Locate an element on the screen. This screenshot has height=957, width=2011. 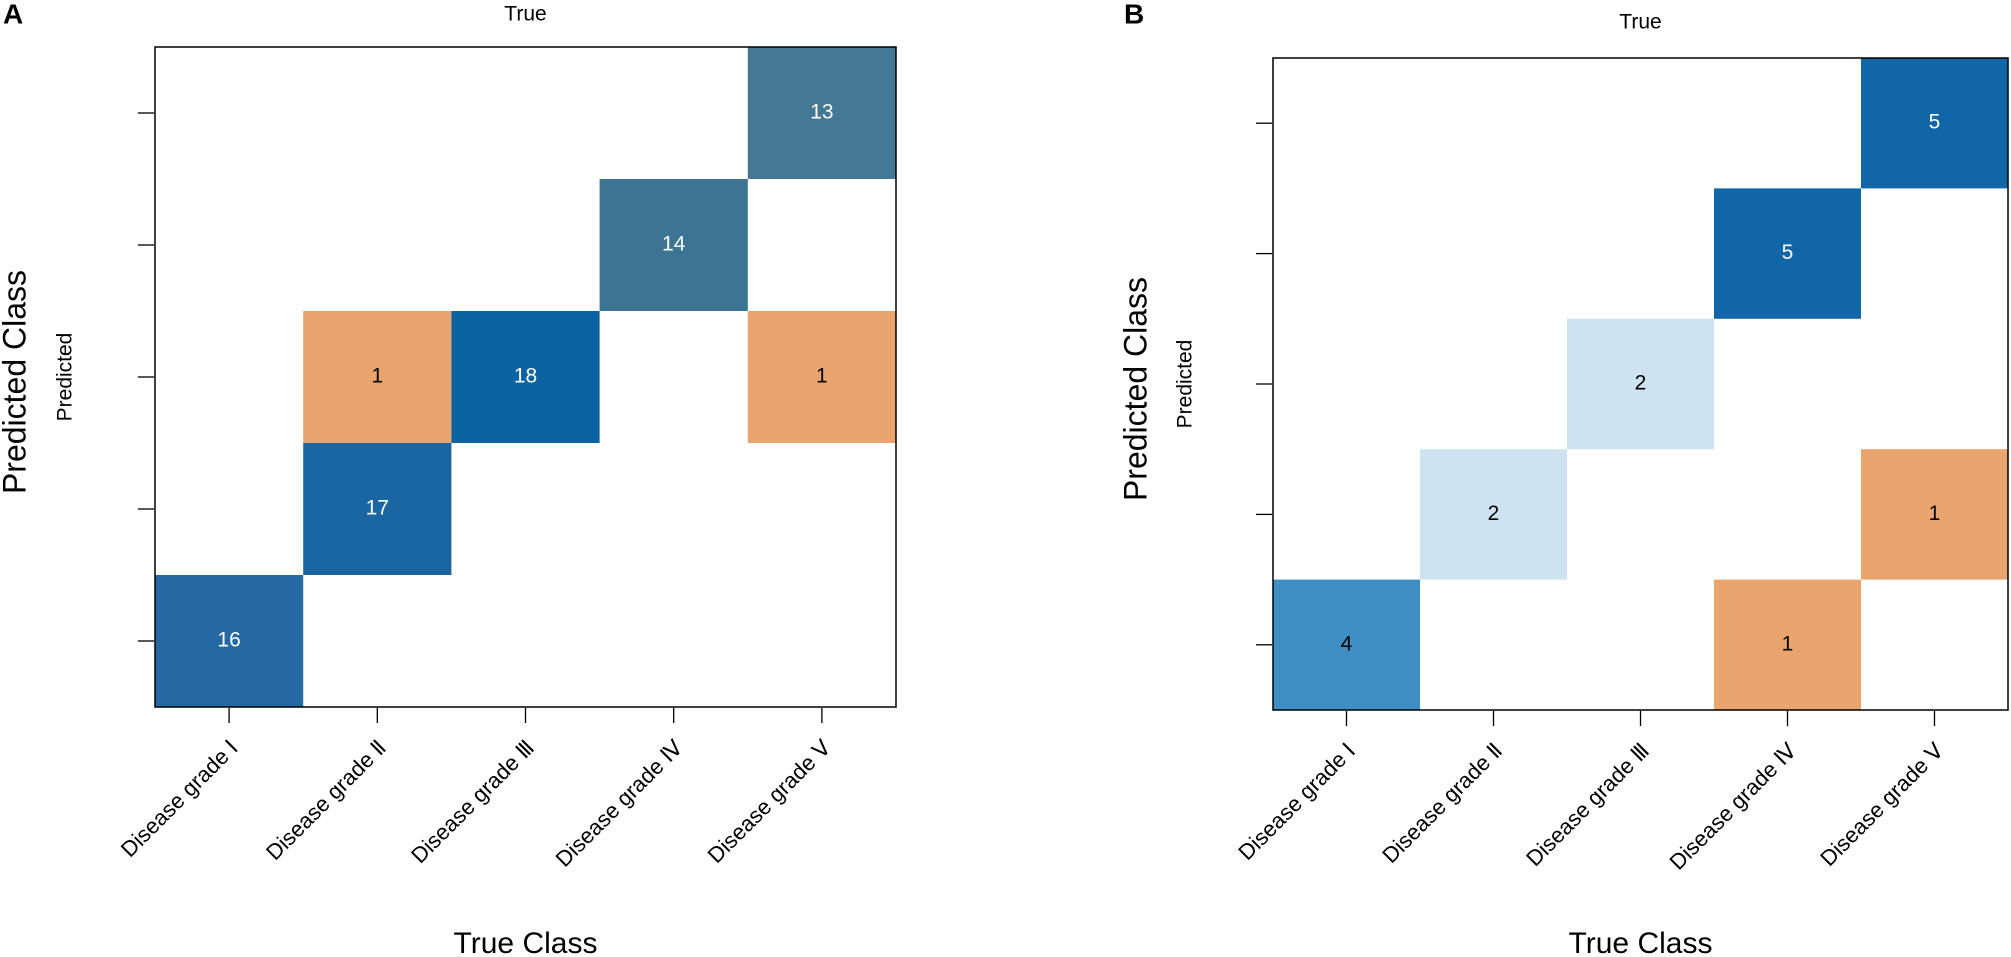
cell-label: 13 is located at coordinates (821, 112).